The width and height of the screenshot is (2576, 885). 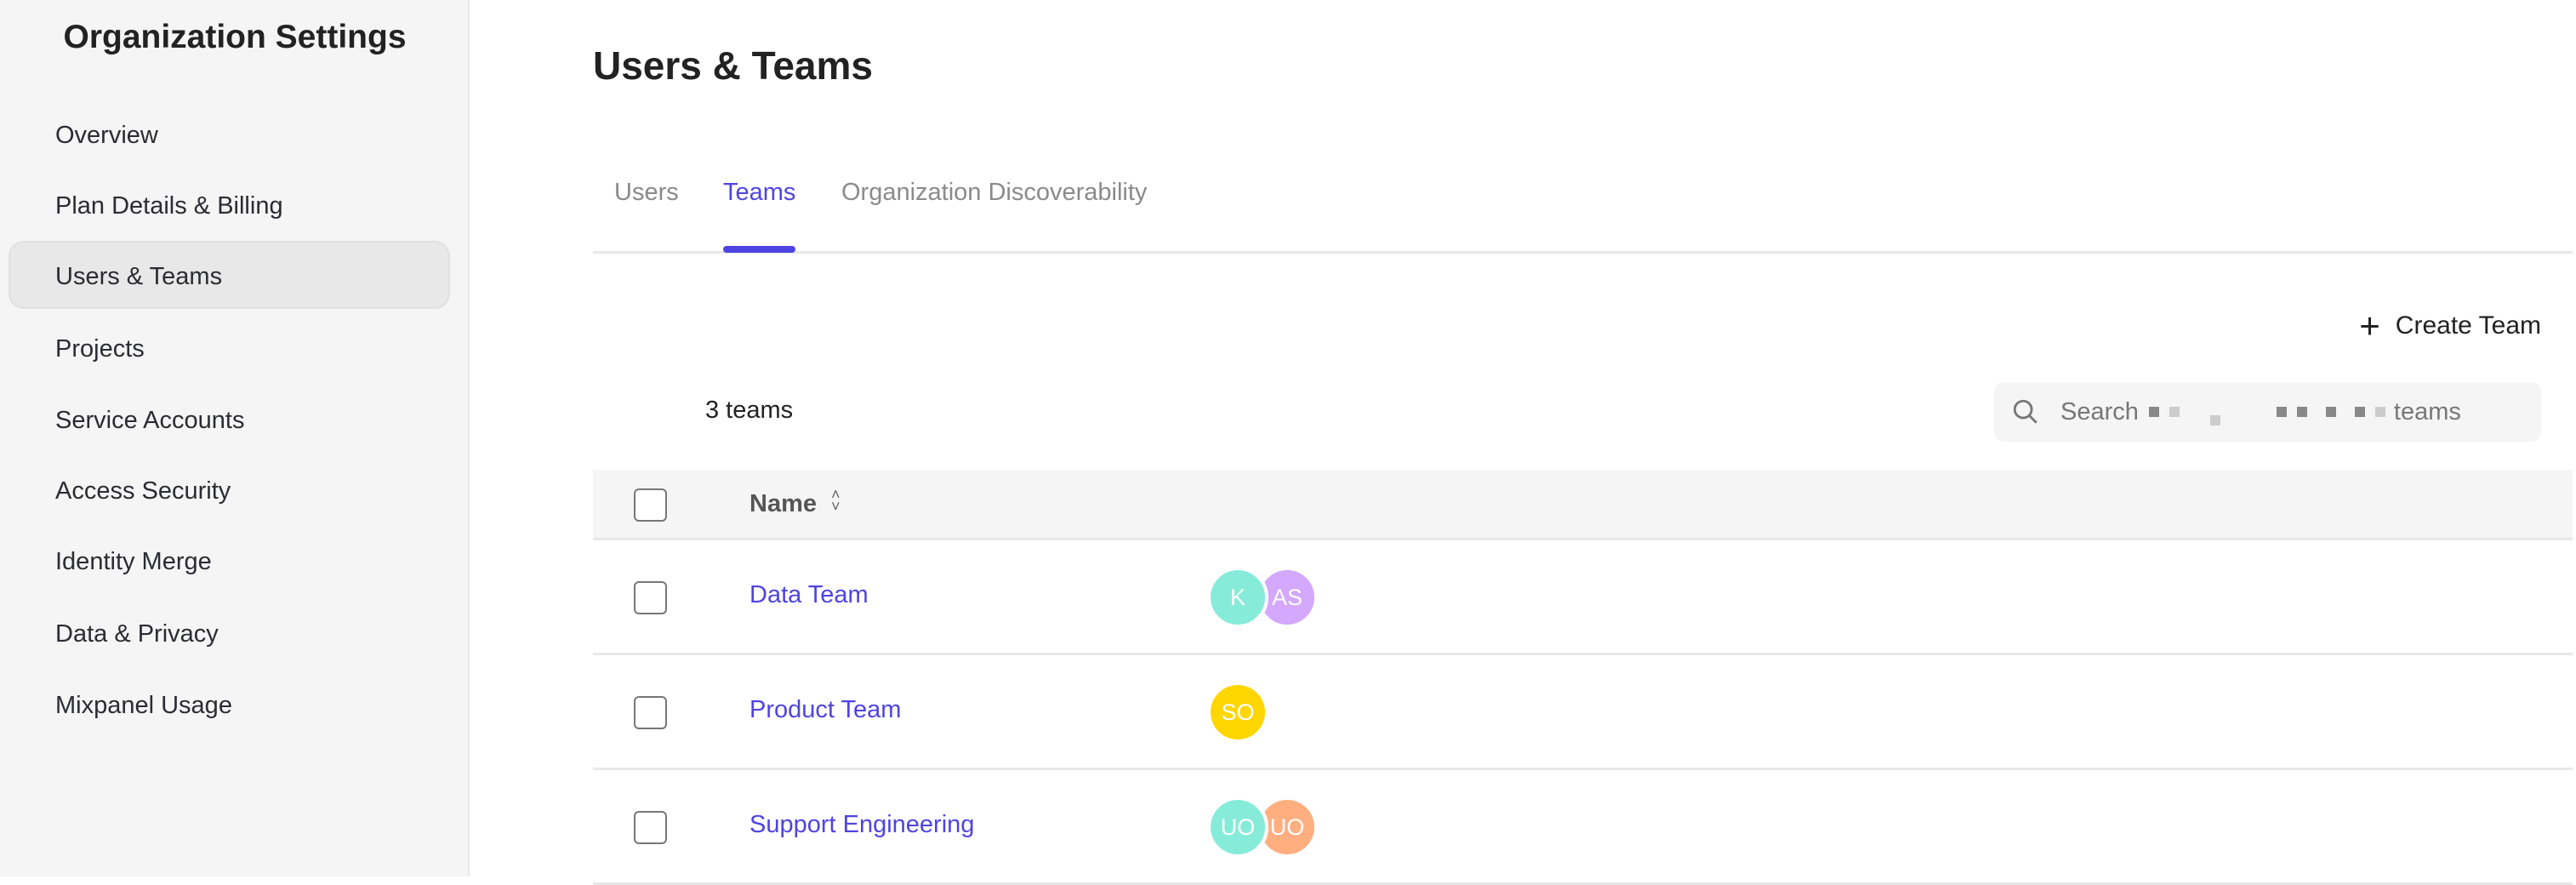 I want to click on sidebar-item-data-privacy: Data & Privacy, so click(x=137, y=634).